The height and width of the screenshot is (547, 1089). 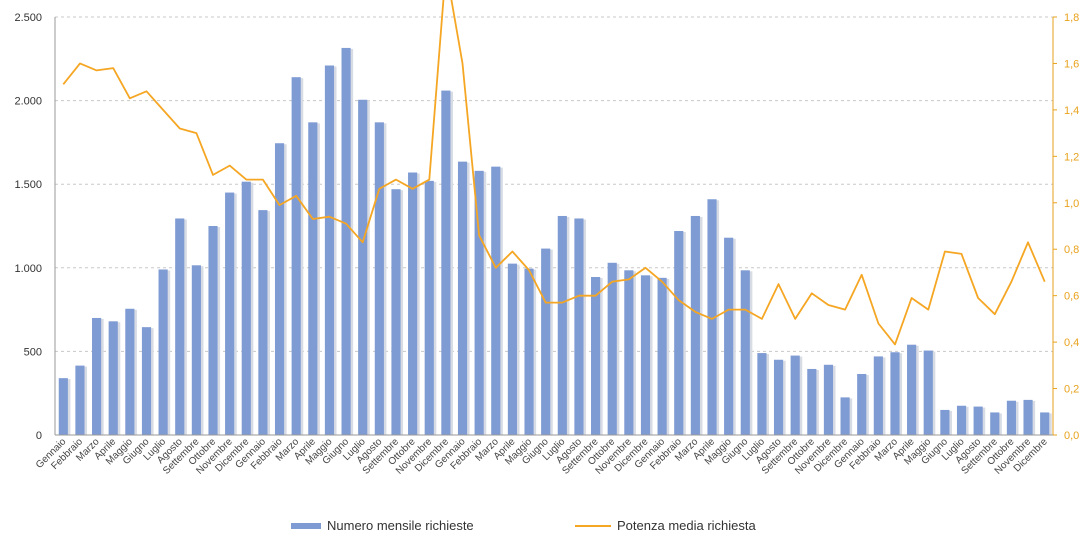 I want to click on y-right-tick-label: 1,8, so click(x=1071, y=18).